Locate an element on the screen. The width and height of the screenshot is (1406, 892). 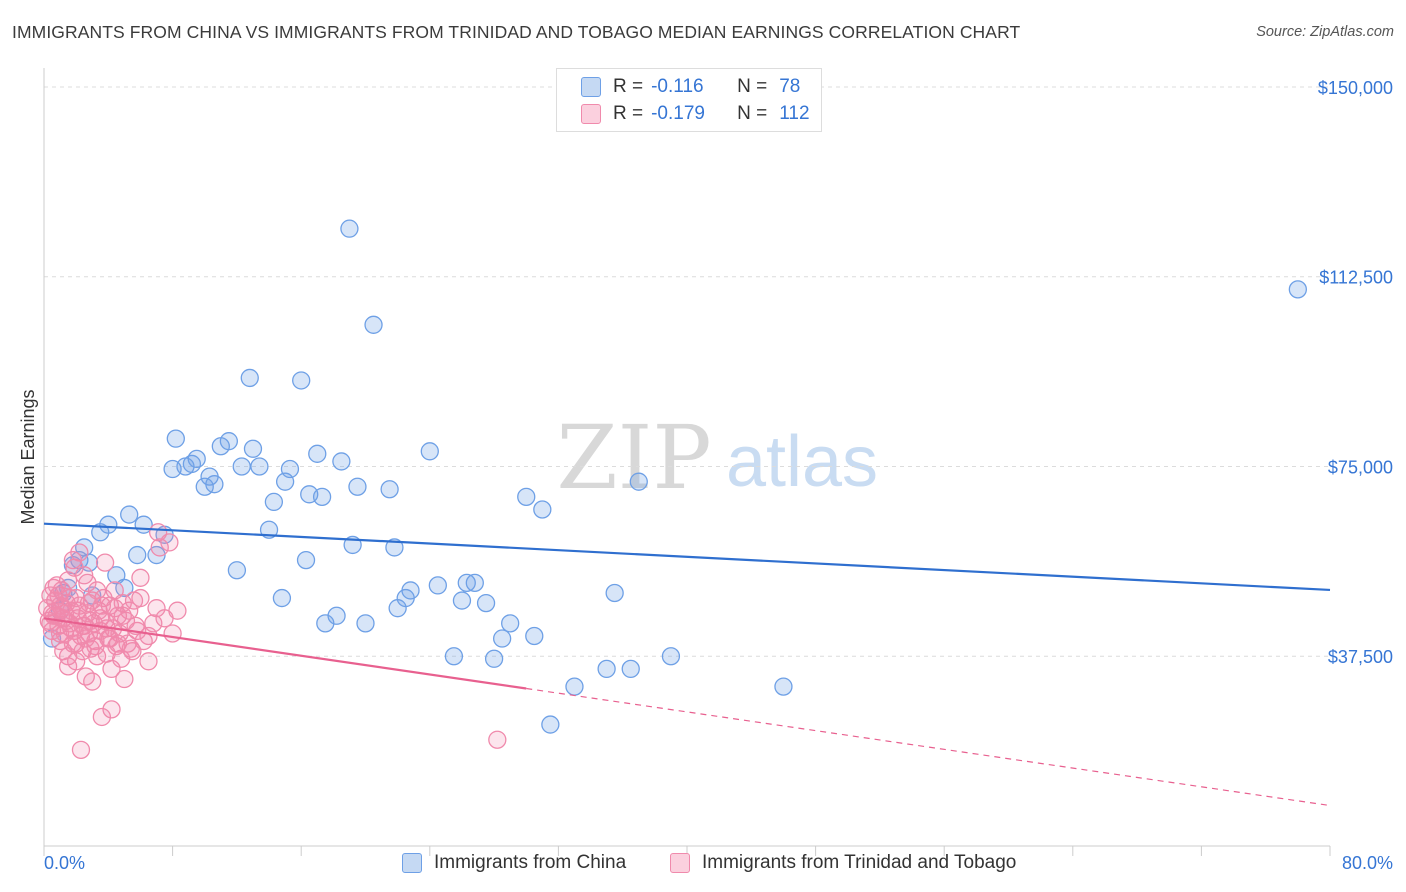
source-credit: Source: ZipAtlas.com is located at coordinates (1325, 32).